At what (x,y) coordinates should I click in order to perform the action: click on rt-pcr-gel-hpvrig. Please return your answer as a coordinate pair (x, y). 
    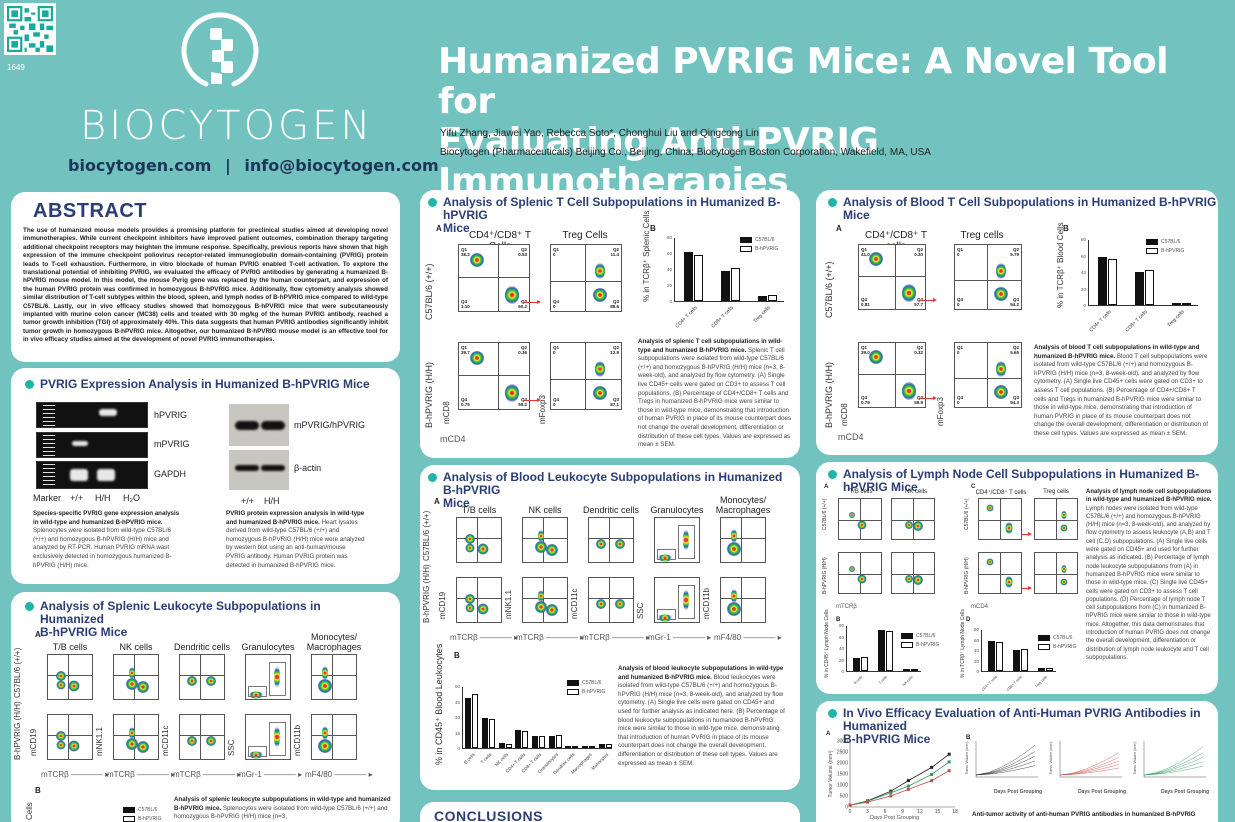
    Looking at the image, I should click on (92, 415).